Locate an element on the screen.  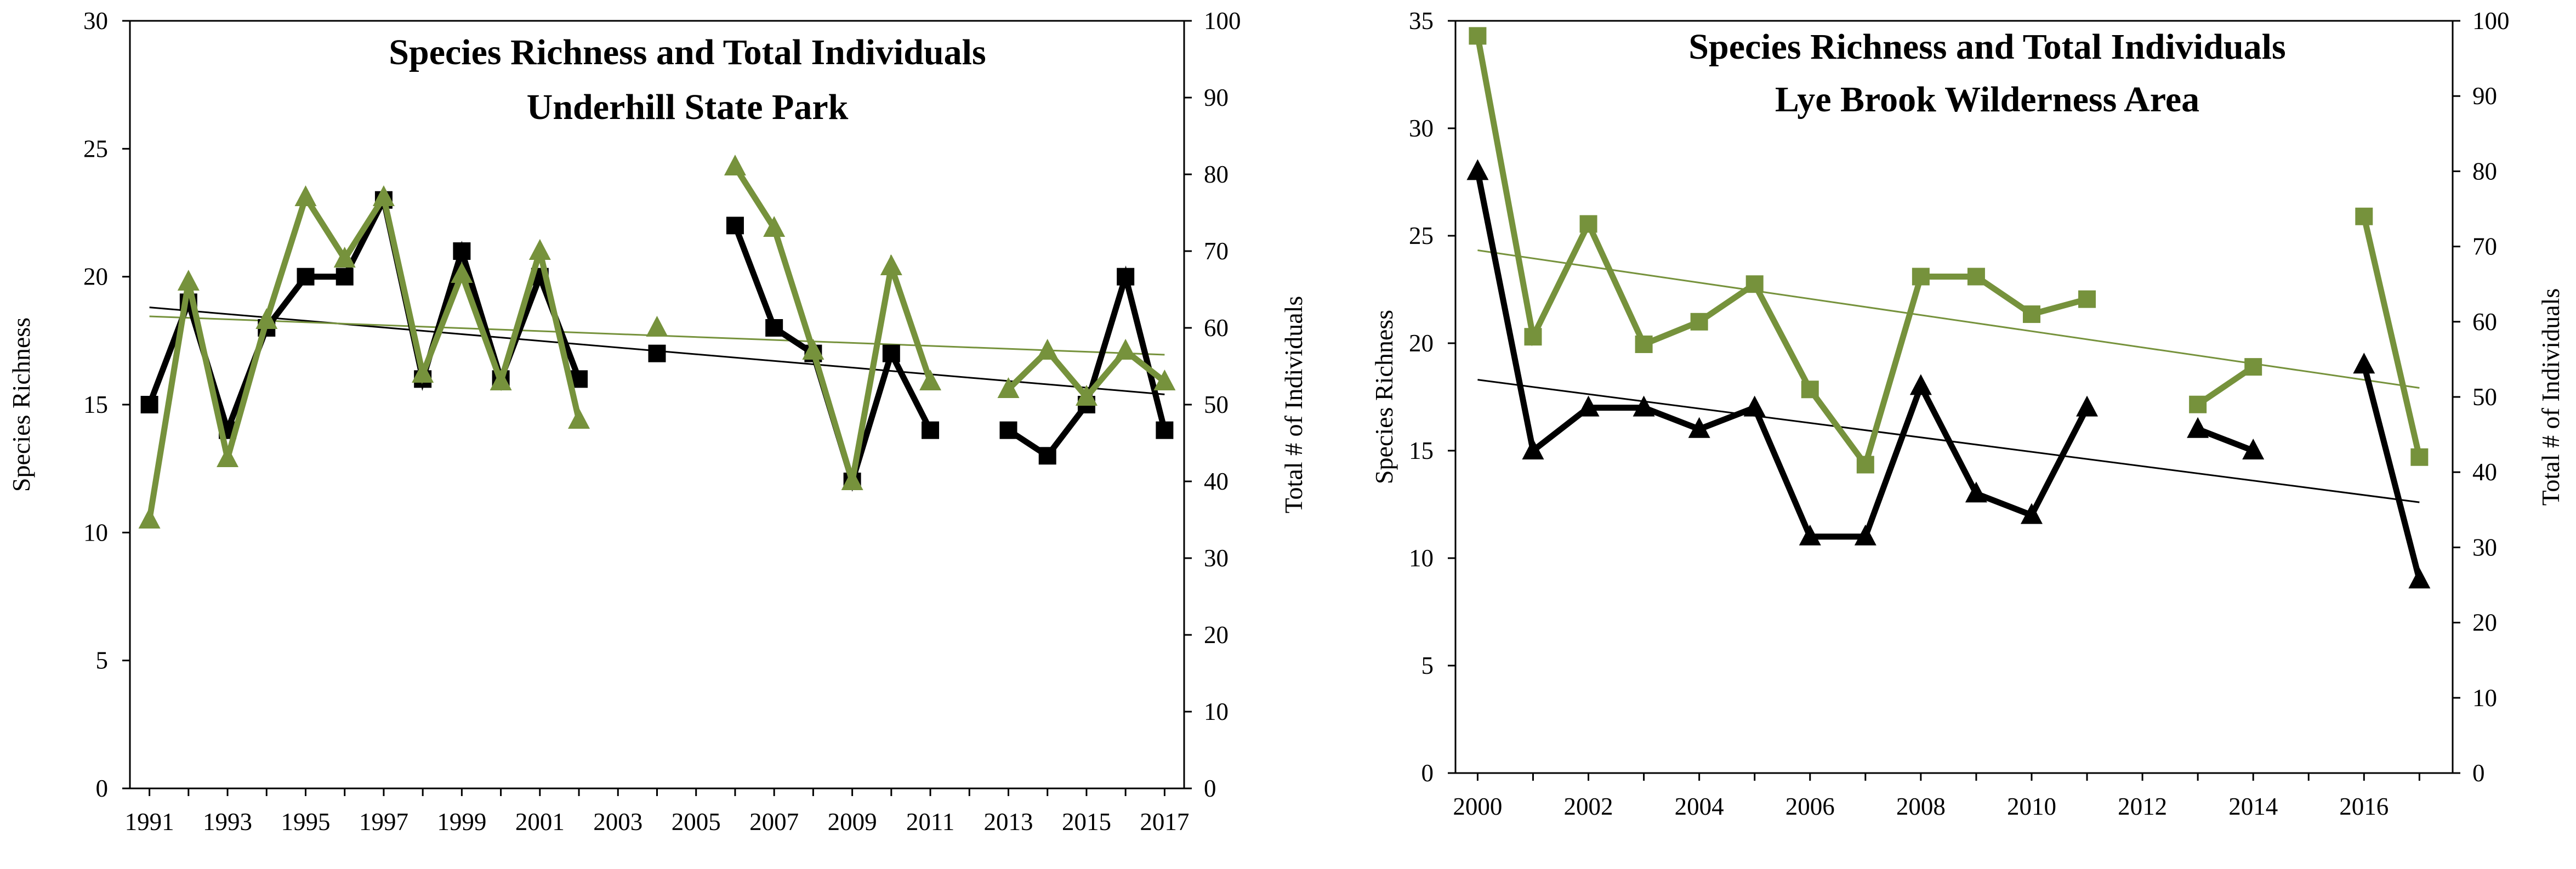
y2-tick-label: 50 is located at coordinates (1216, 404).